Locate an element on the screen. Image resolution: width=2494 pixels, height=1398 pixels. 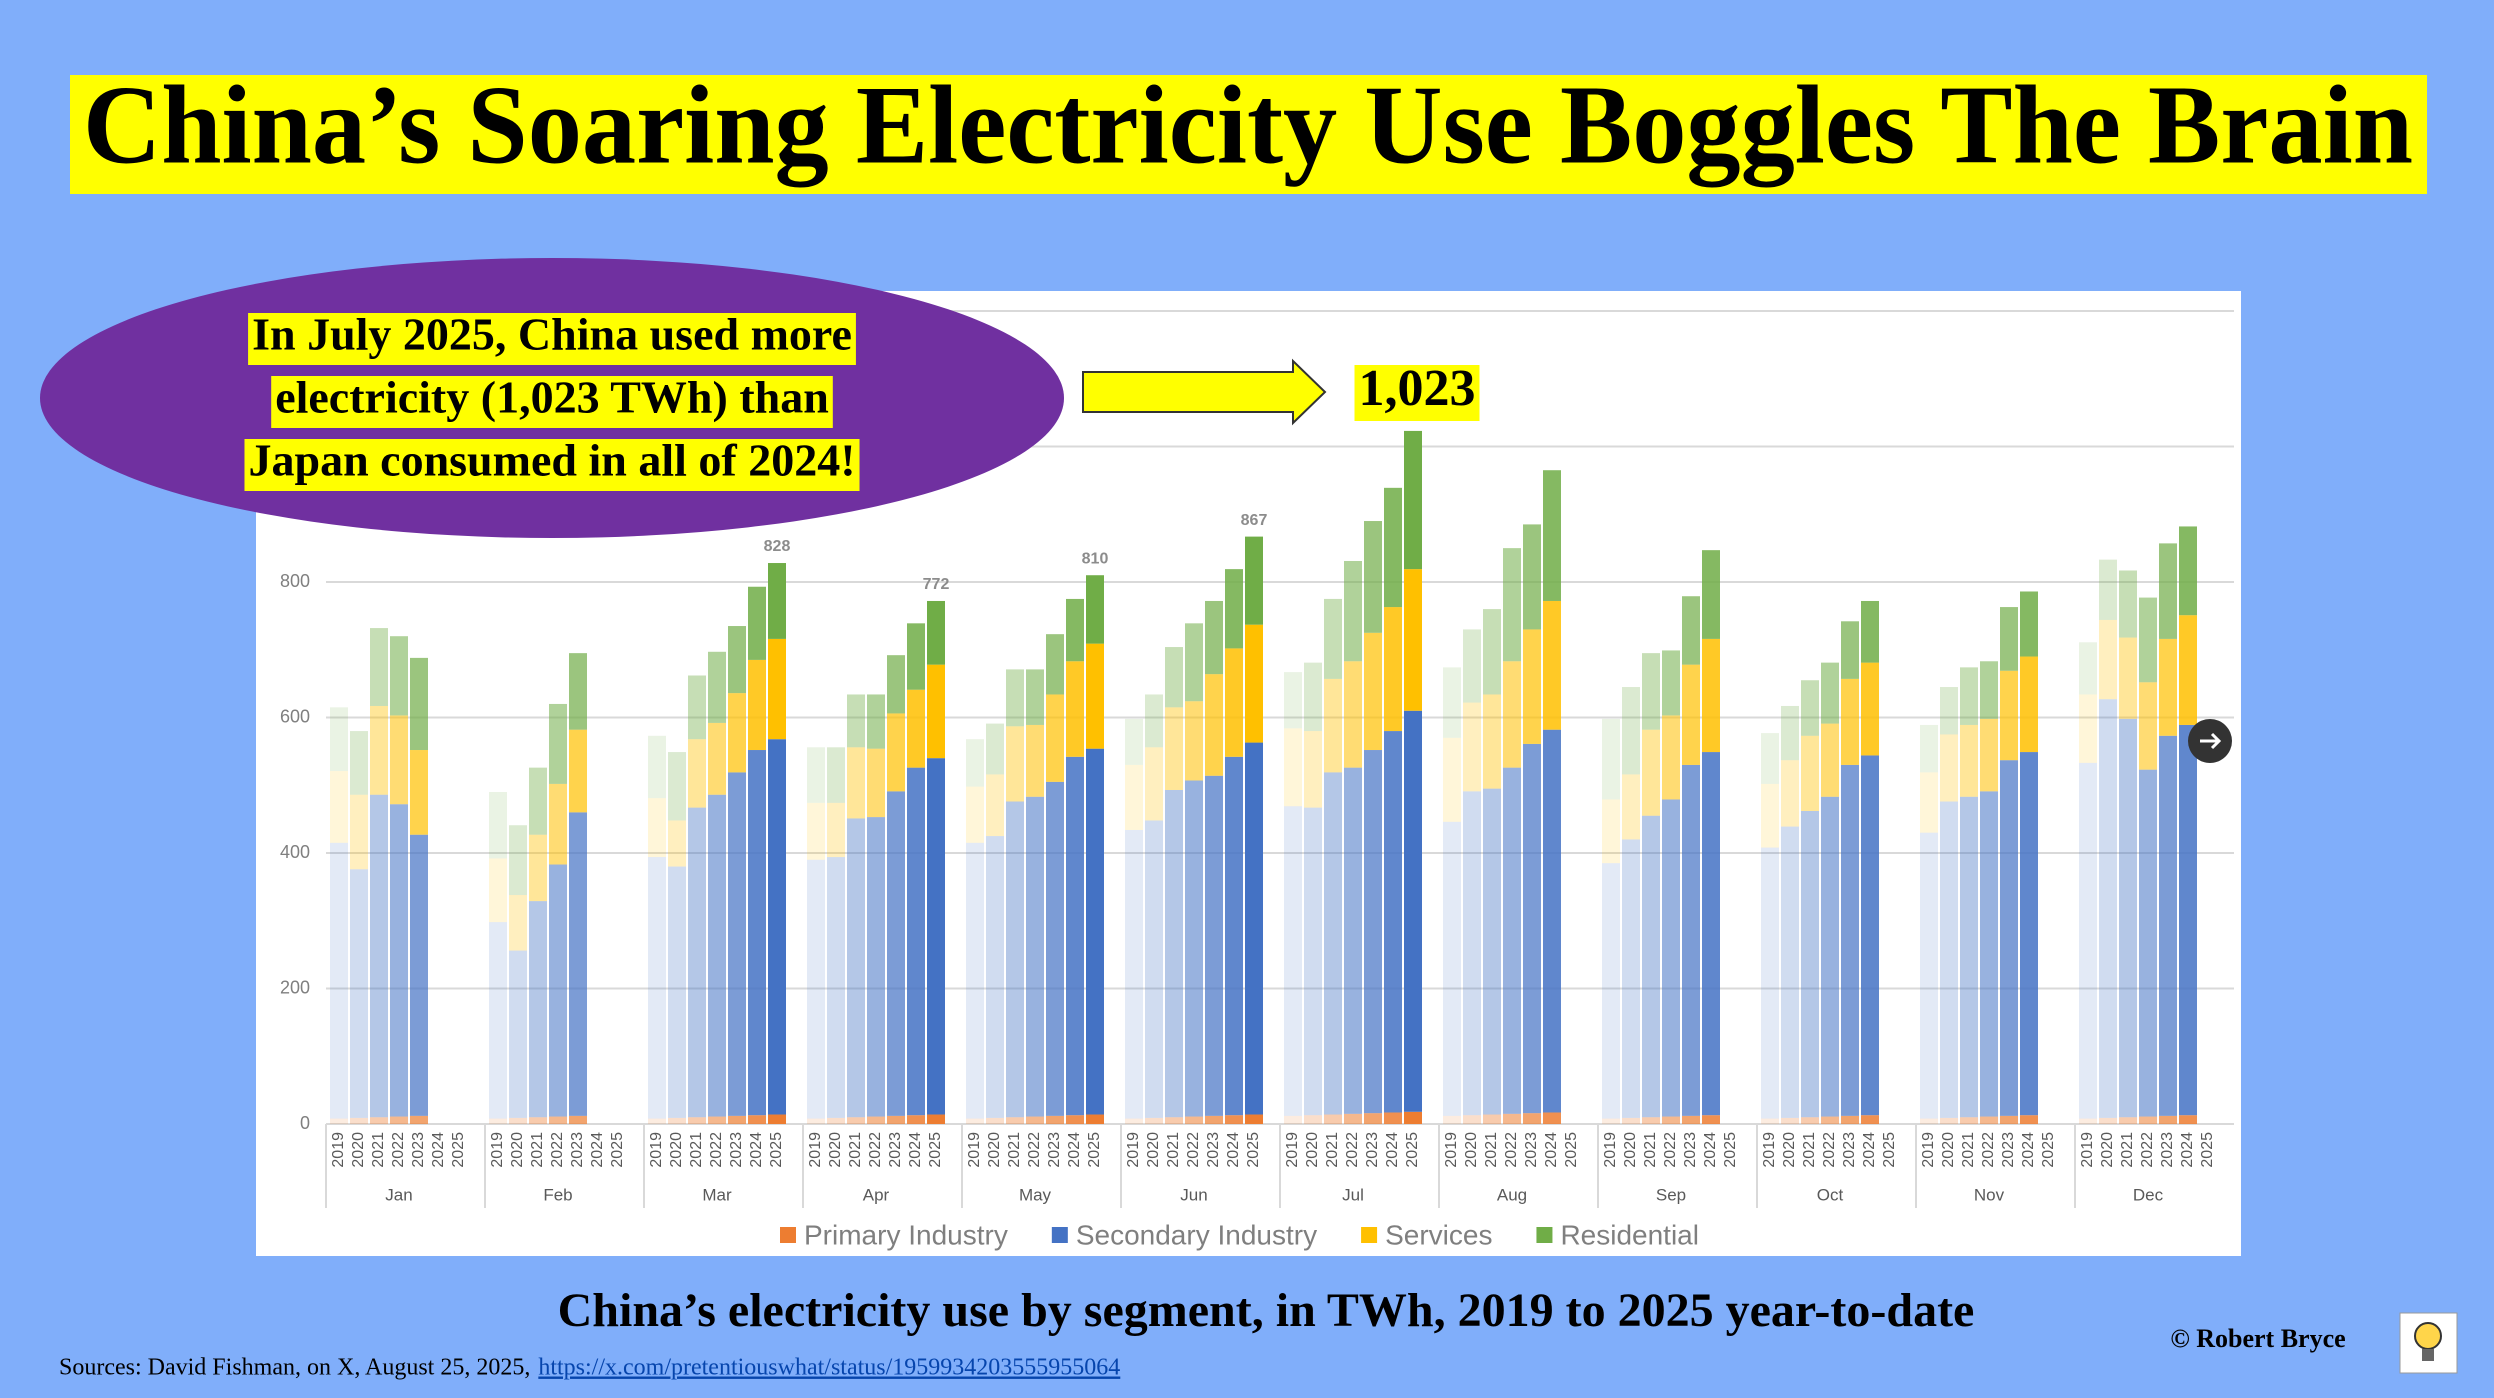
title-box is located at coordinates (1248, 134).